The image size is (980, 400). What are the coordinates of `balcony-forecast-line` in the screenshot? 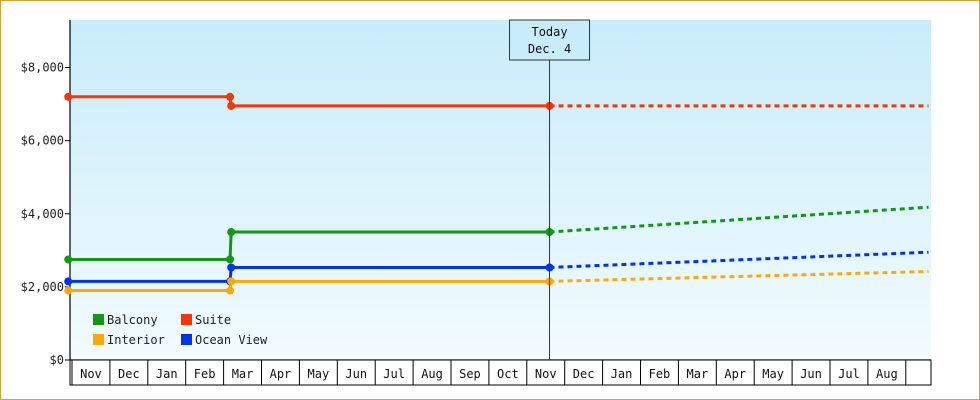 It's located at (739, 219).